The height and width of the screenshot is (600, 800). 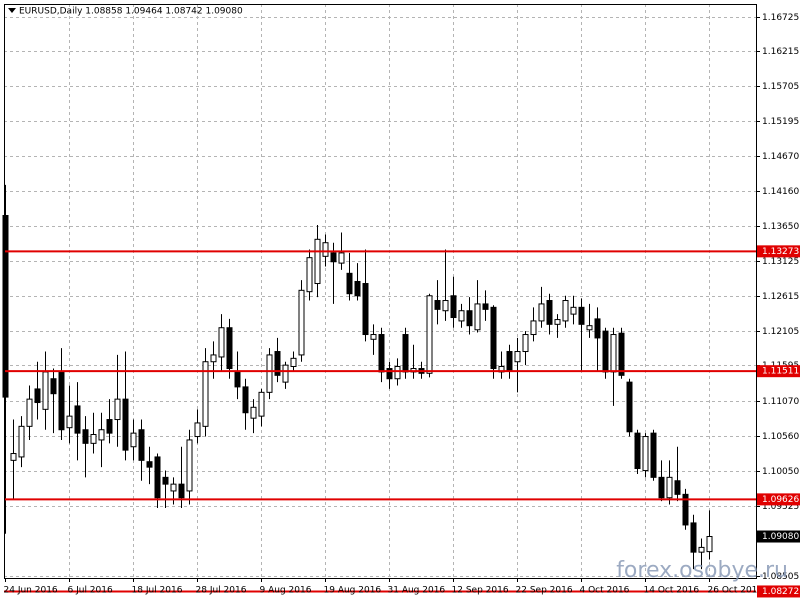 What do you see at coordinates (480, 591) in the screenshot?
I see `x-tick-label: 12 Sep 2016` at bounding box center [480, 591].